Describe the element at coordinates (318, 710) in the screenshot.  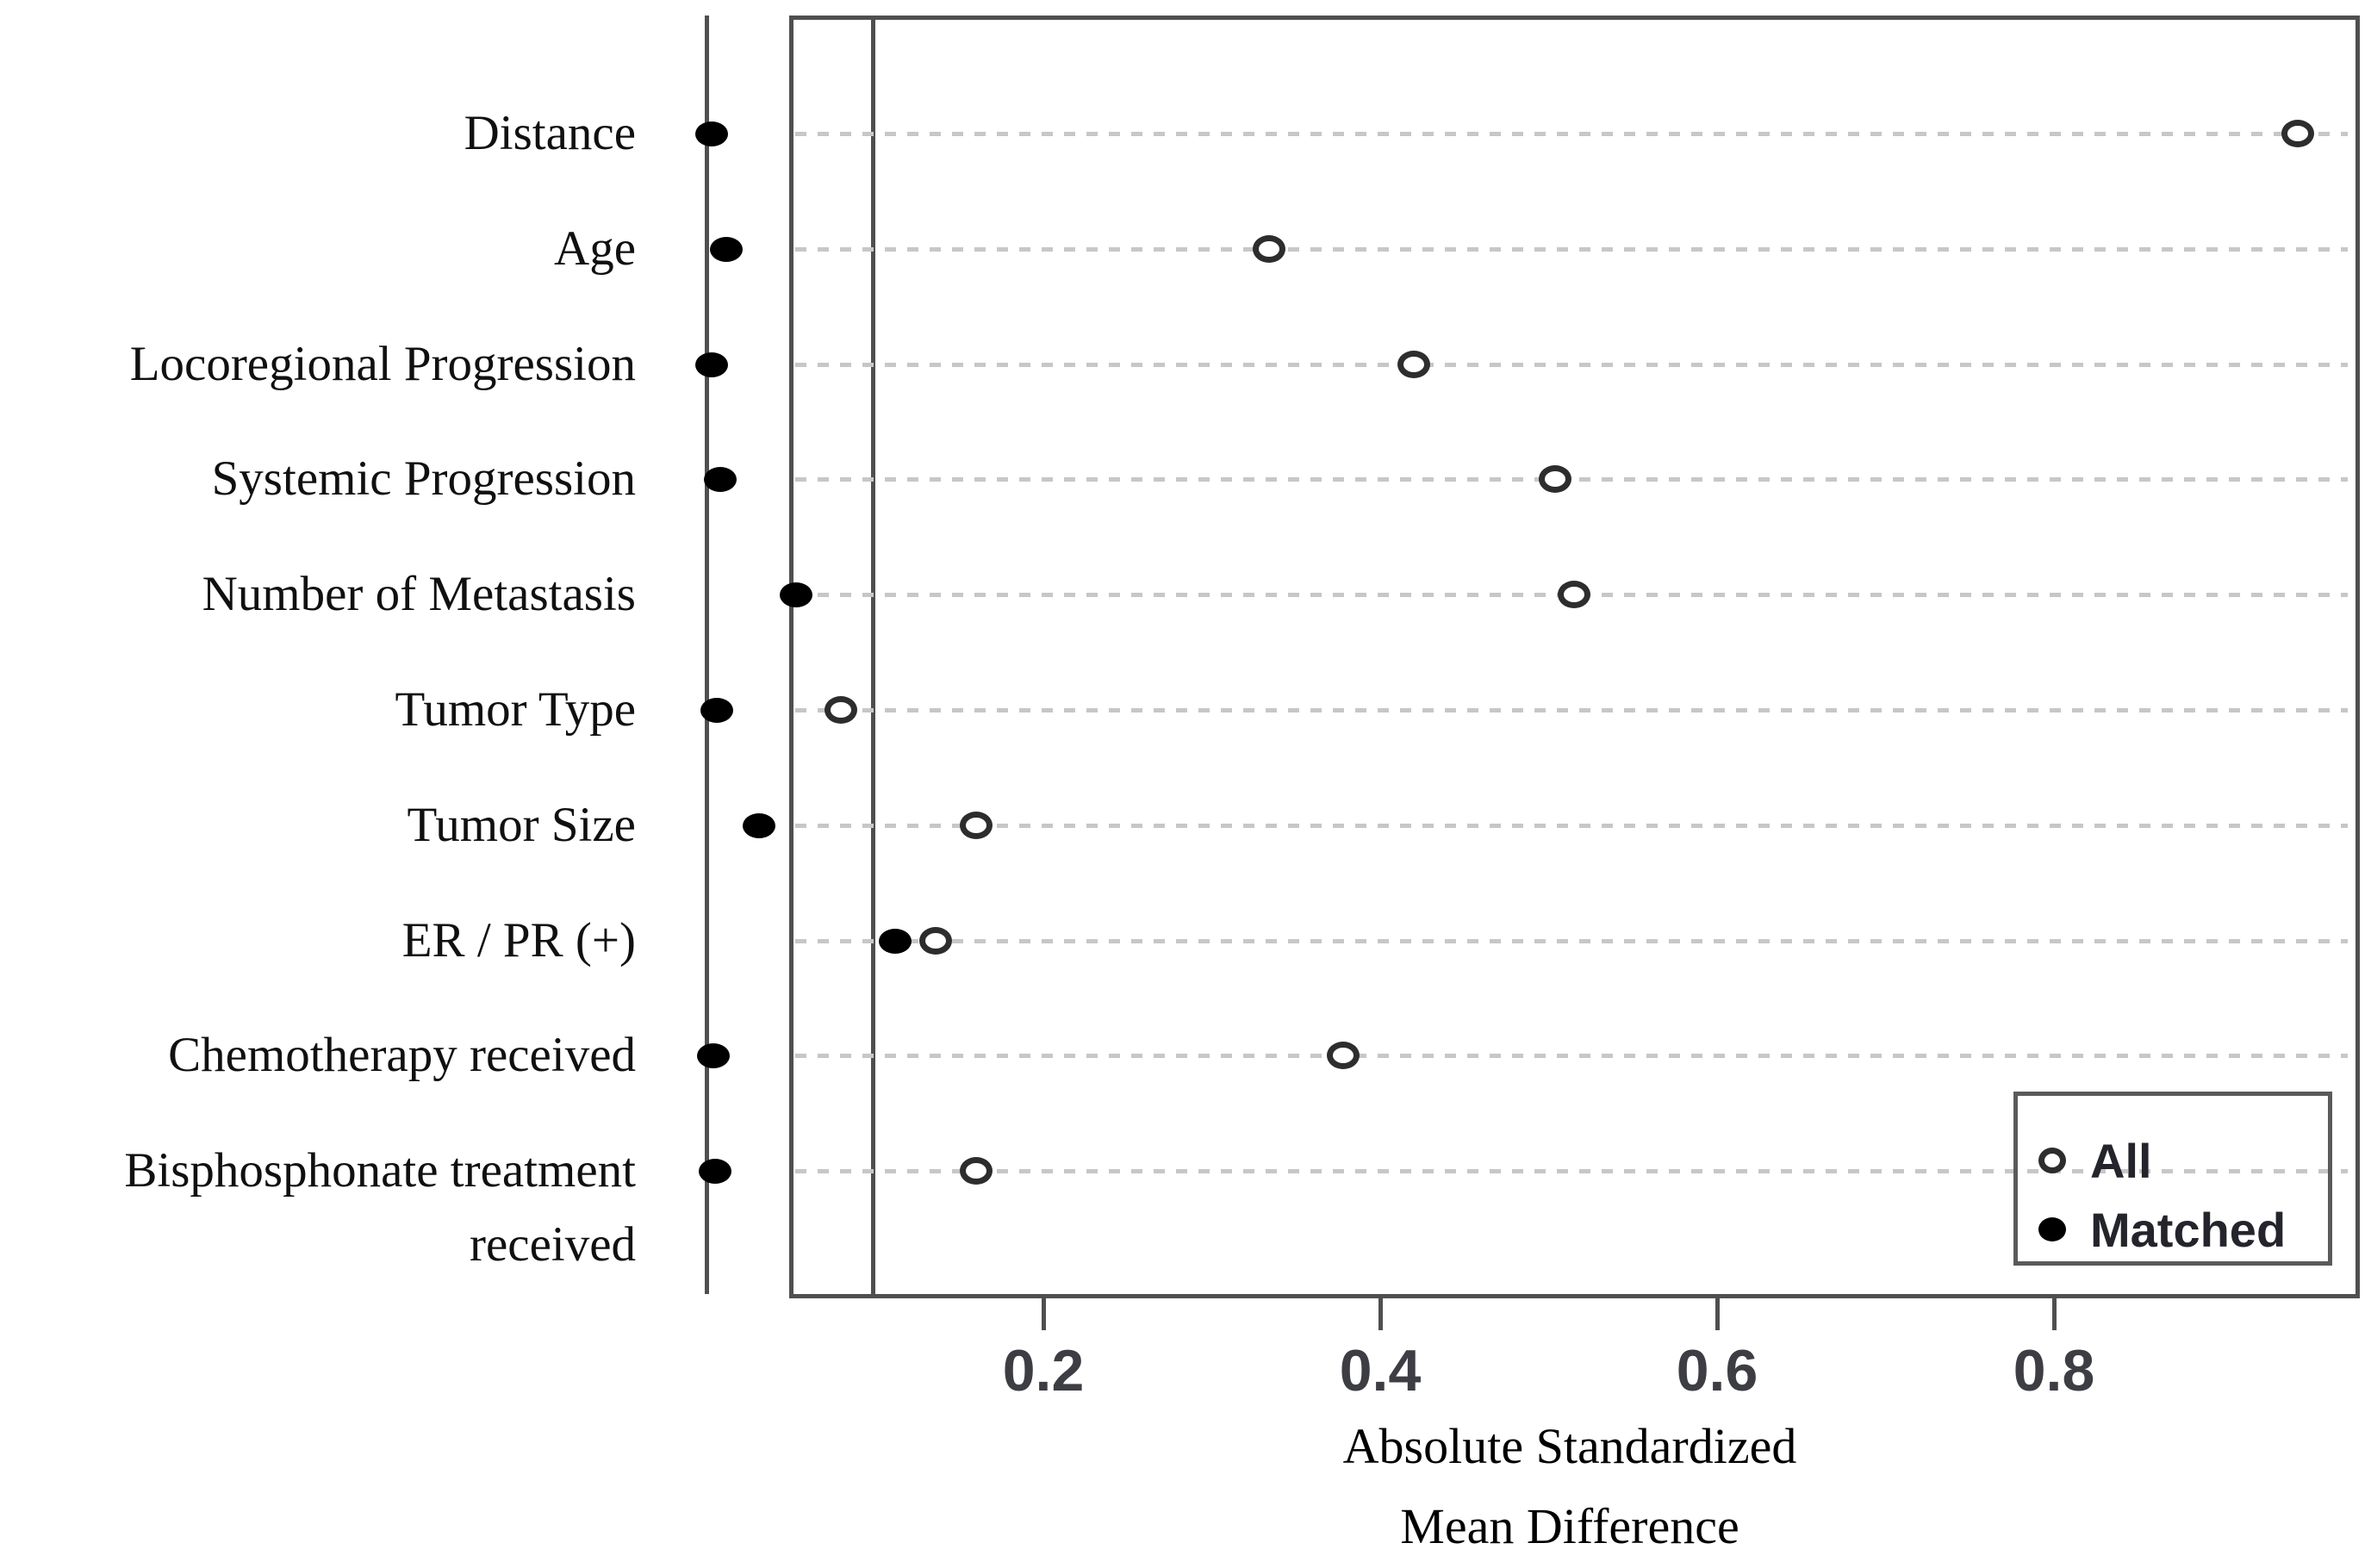
I see `row-label: Tumor Type` at that location.